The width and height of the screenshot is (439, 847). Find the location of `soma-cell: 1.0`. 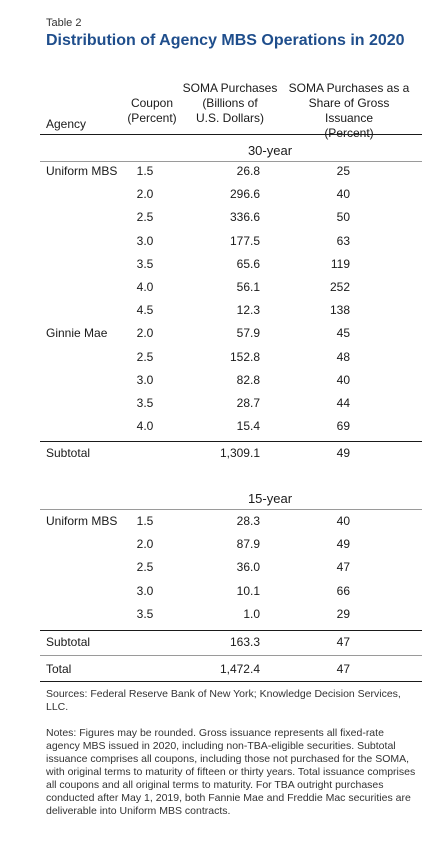

soma-cell: 1.0 is located at coordinates (251, 613).